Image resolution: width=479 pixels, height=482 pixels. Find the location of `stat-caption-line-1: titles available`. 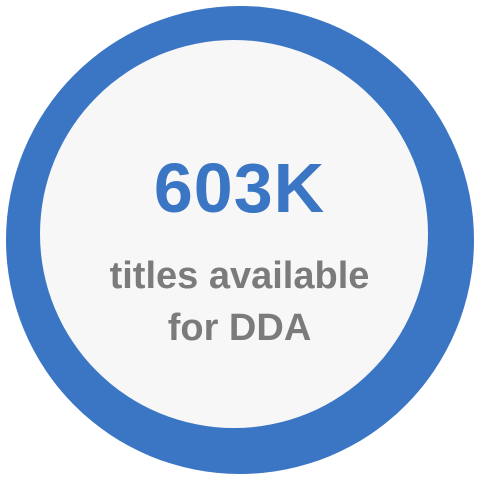

stat-caption-line-1: titles available is located at coordinates (239, 276).